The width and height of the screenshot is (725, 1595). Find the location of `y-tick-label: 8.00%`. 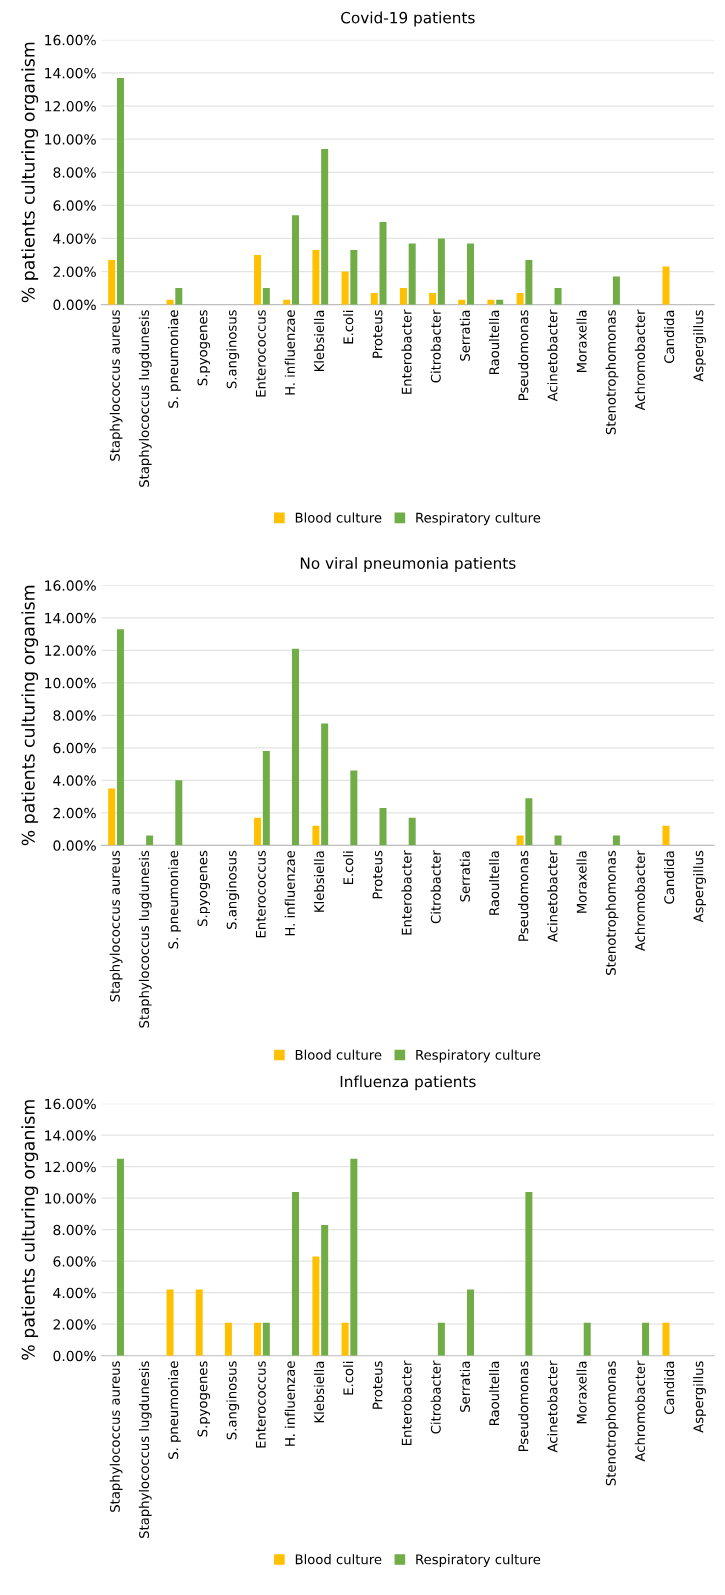

y-tick-label: 8.00% is located at coordinates (74, 172).